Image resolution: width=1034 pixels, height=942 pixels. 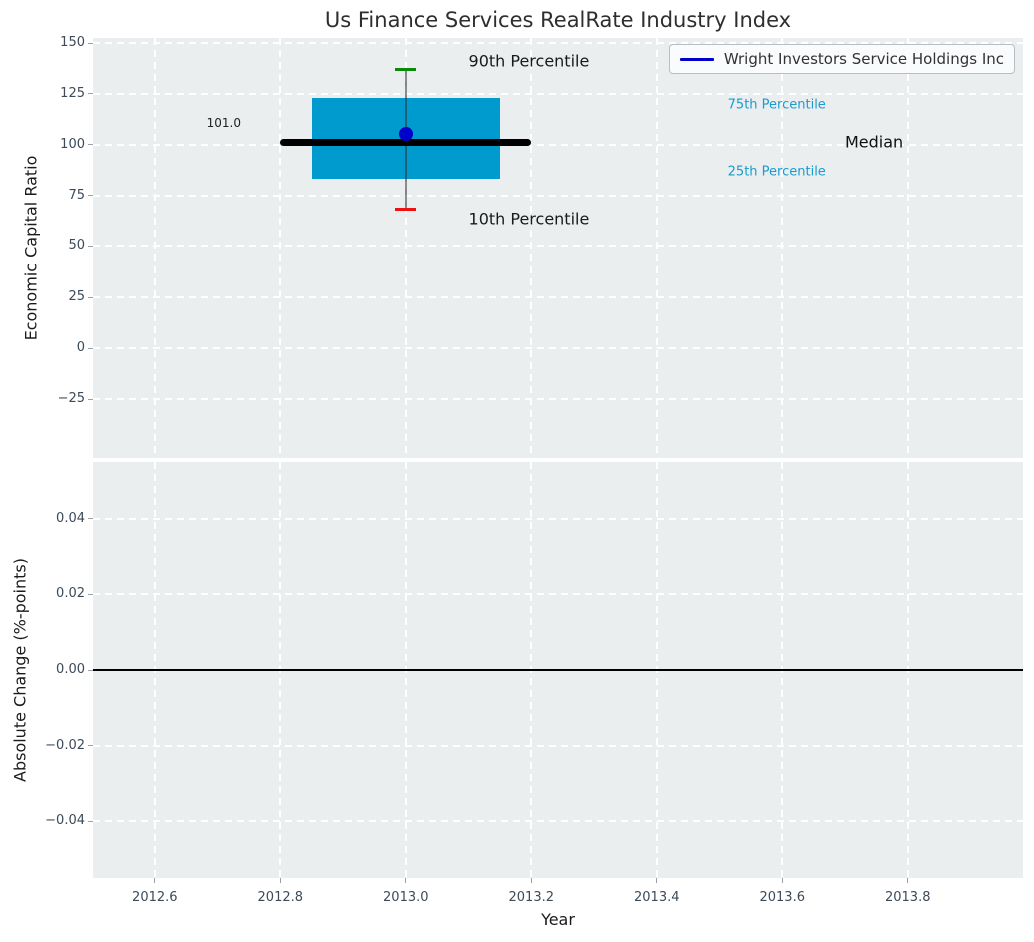 I want to click on y-tick-label: 100, so click(x=72, y=144).